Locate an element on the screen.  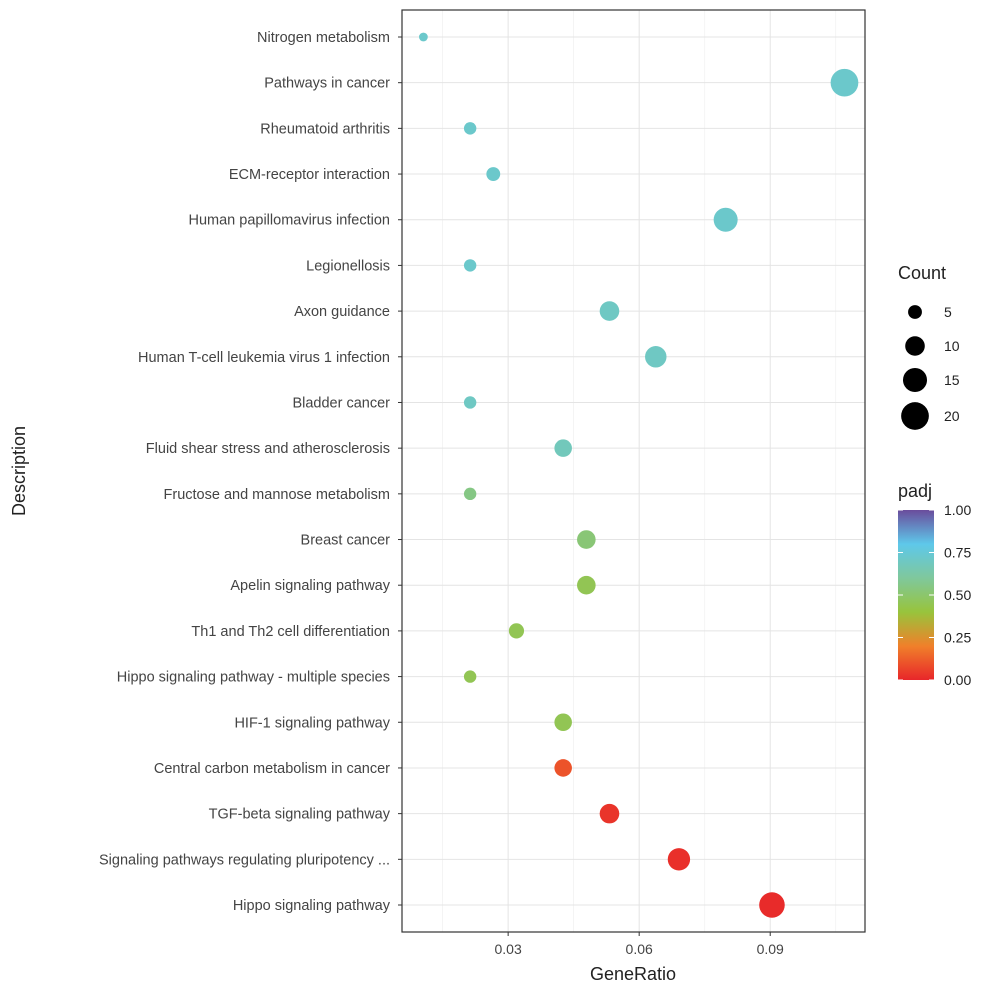
padj-legend: padj 1.00 0.75 0.50 0.25 0.00 is located at coordinates (934, 584).